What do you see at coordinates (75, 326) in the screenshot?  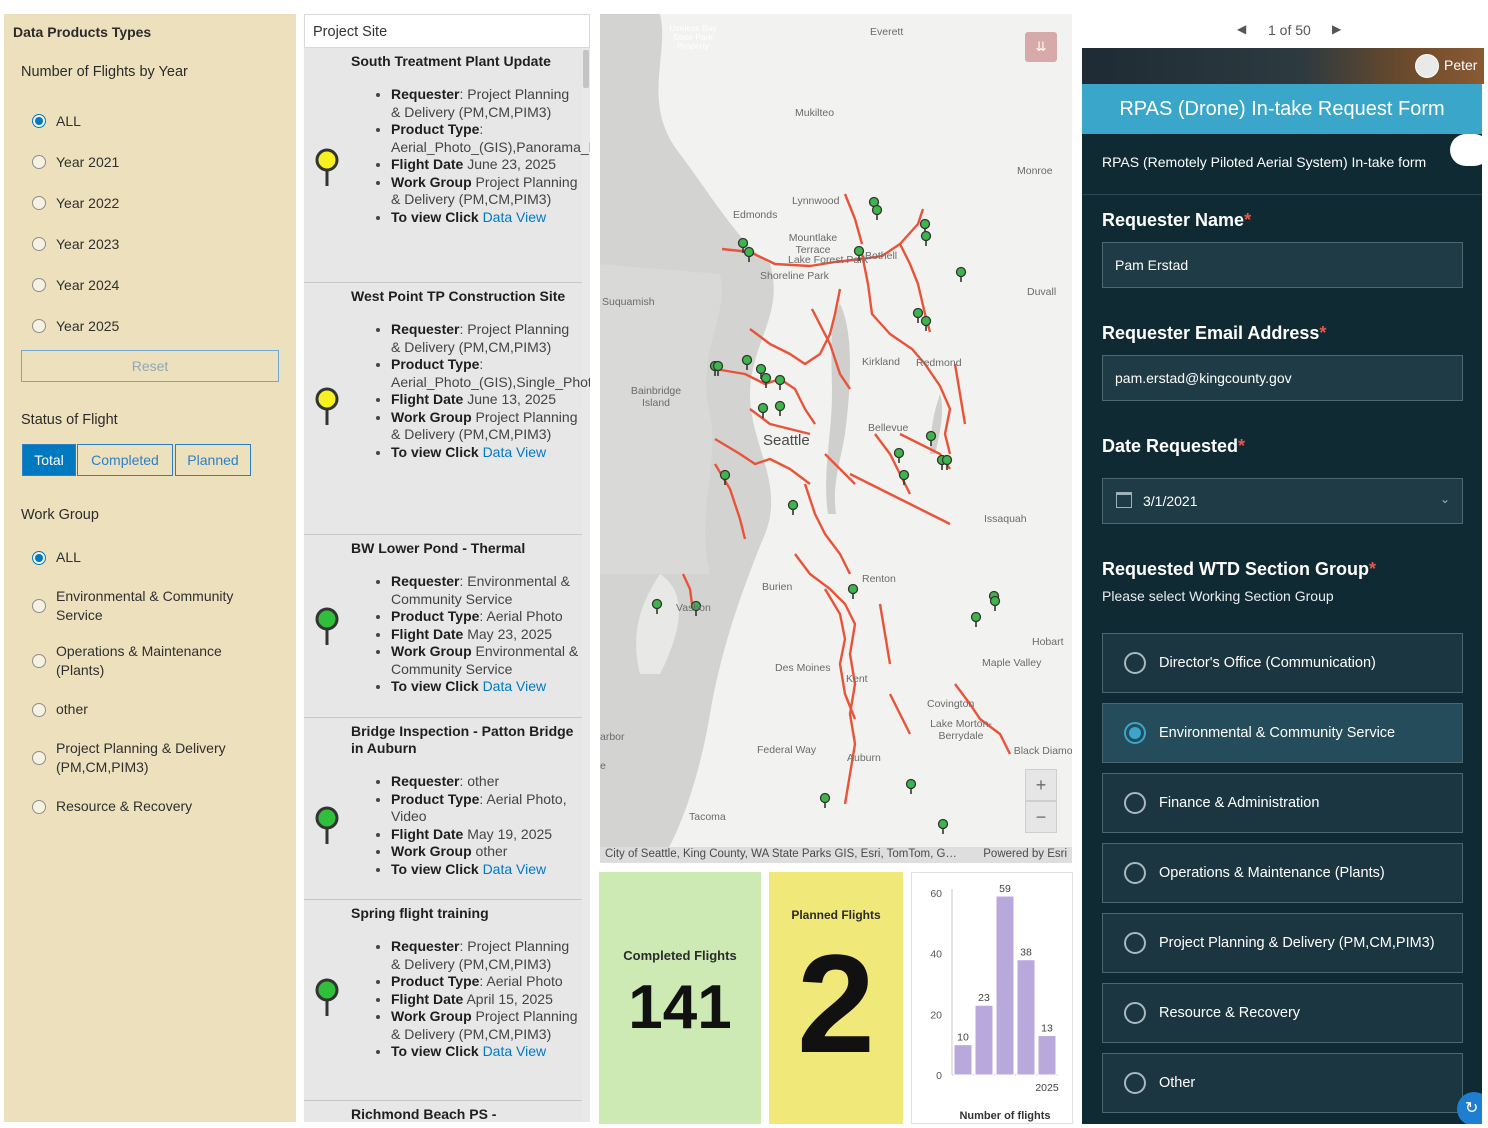 I see `year-option: Year 2025` at bounding box center [75, 326].